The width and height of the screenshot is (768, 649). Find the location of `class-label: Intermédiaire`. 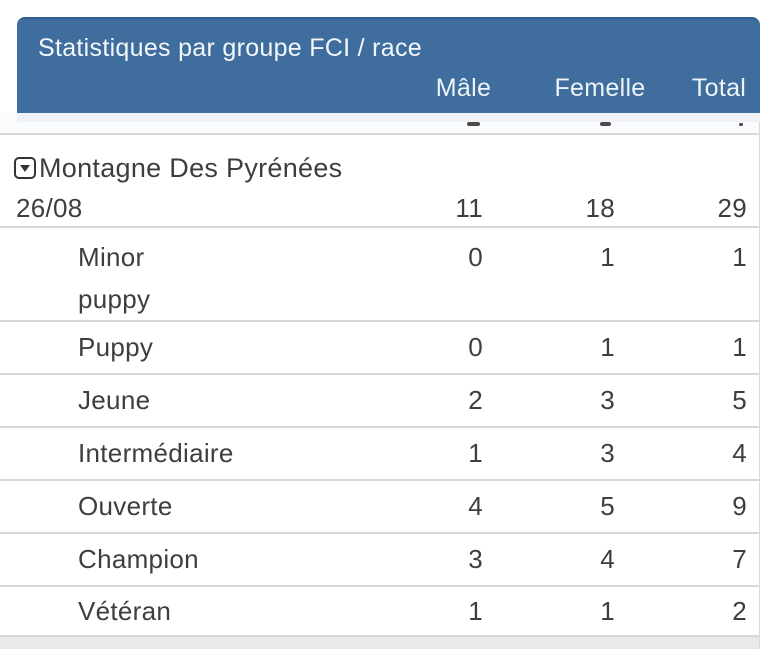

class-label: Intermédiaire is located at coordinates (156, 453).